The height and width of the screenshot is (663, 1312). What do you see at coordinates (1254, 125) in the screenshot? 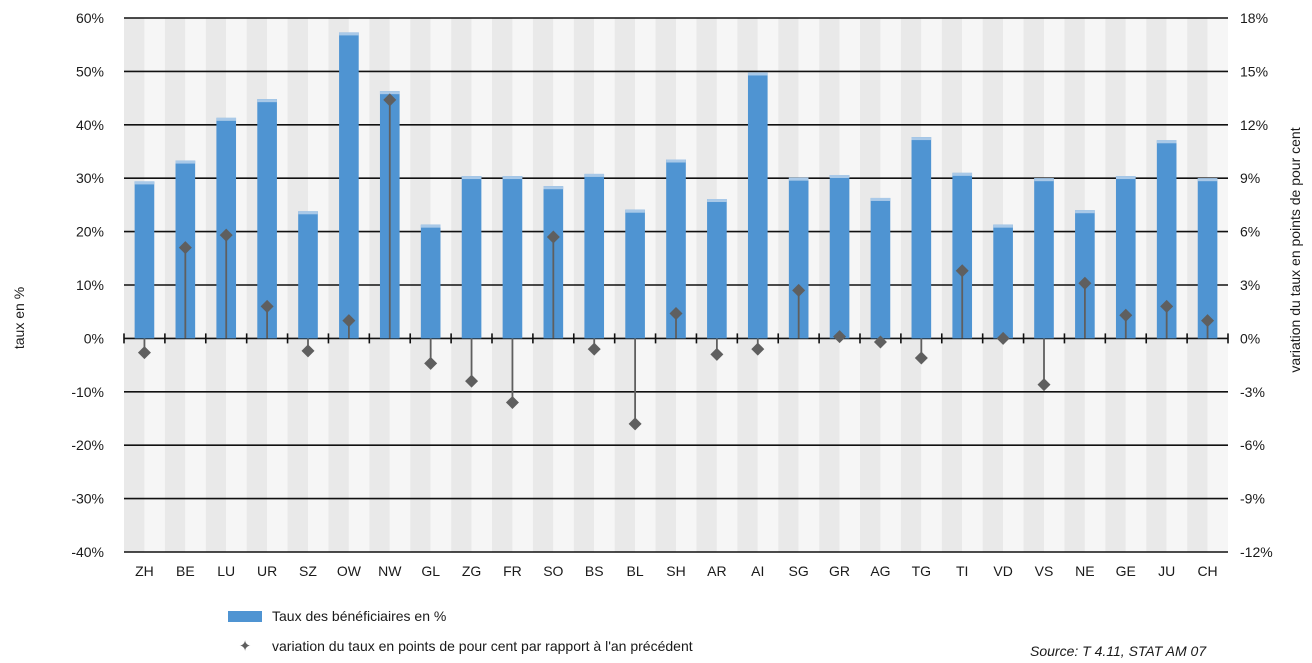
I see `right-tick-label: 12%` at bounding box center [1254, 125].